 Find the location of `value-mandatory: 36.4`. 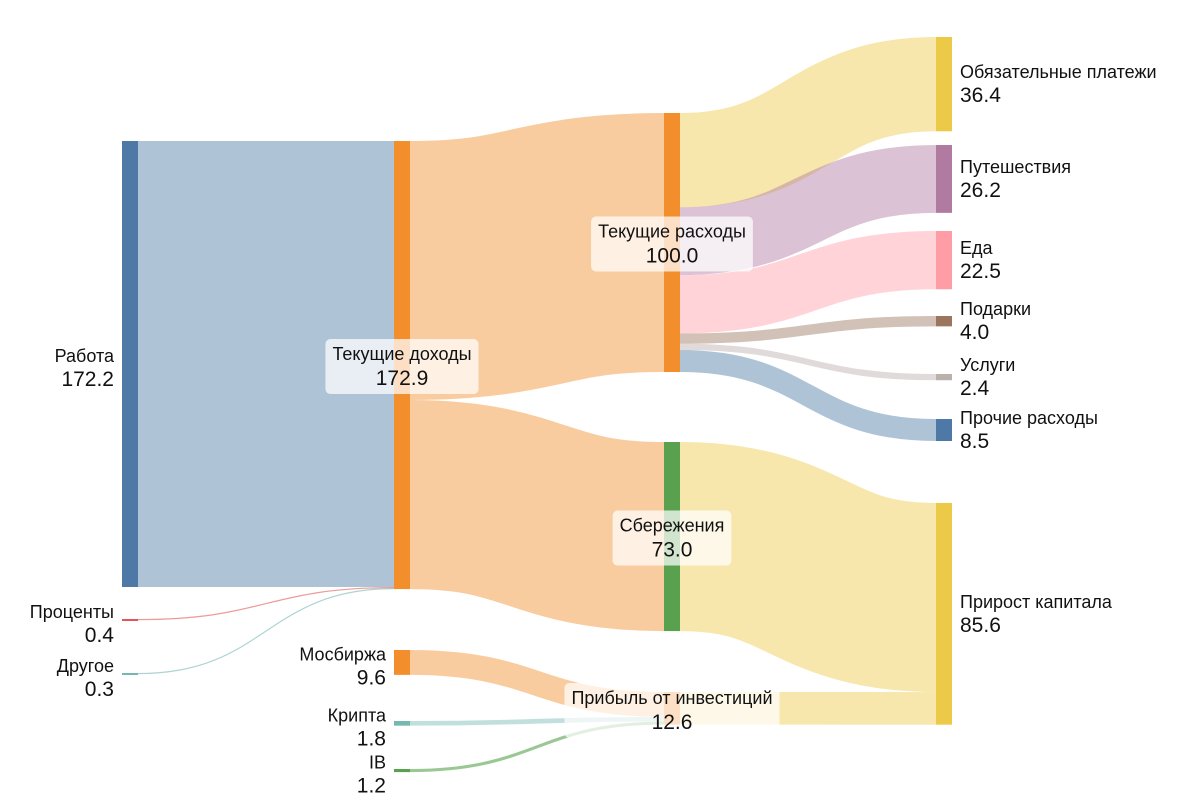

value-mandatory: 36.4 is located at coordinates (980, 95).